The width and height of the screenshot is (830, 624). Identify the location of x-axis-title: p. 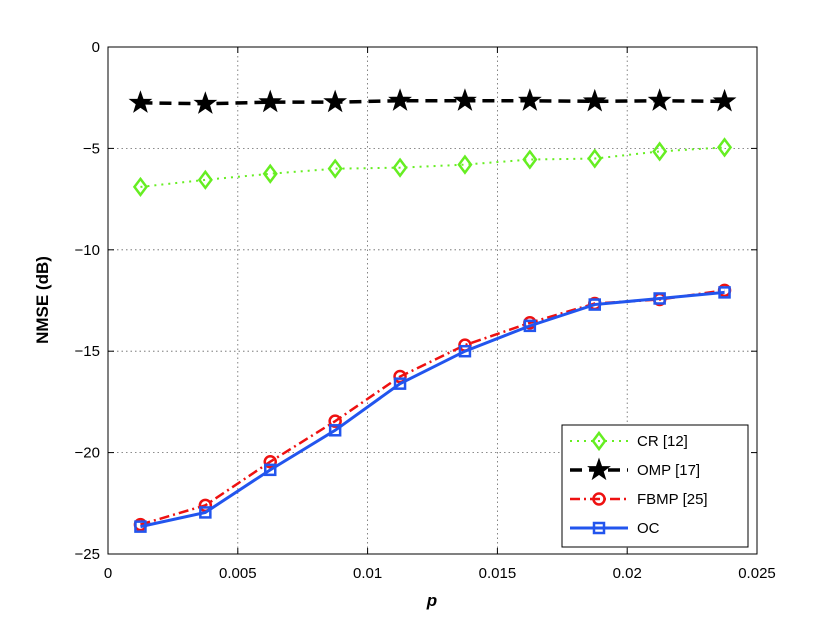
(431, 600).